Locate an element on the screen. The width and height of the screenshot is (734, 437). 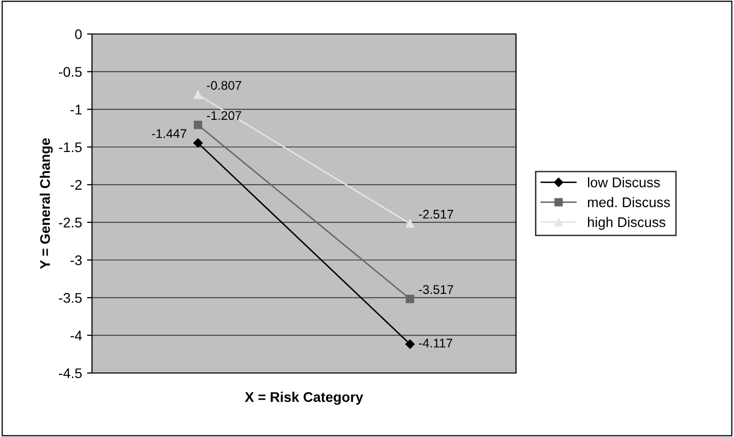
x-axis-title: X = Risk Category is located at coordinates (304, 398).